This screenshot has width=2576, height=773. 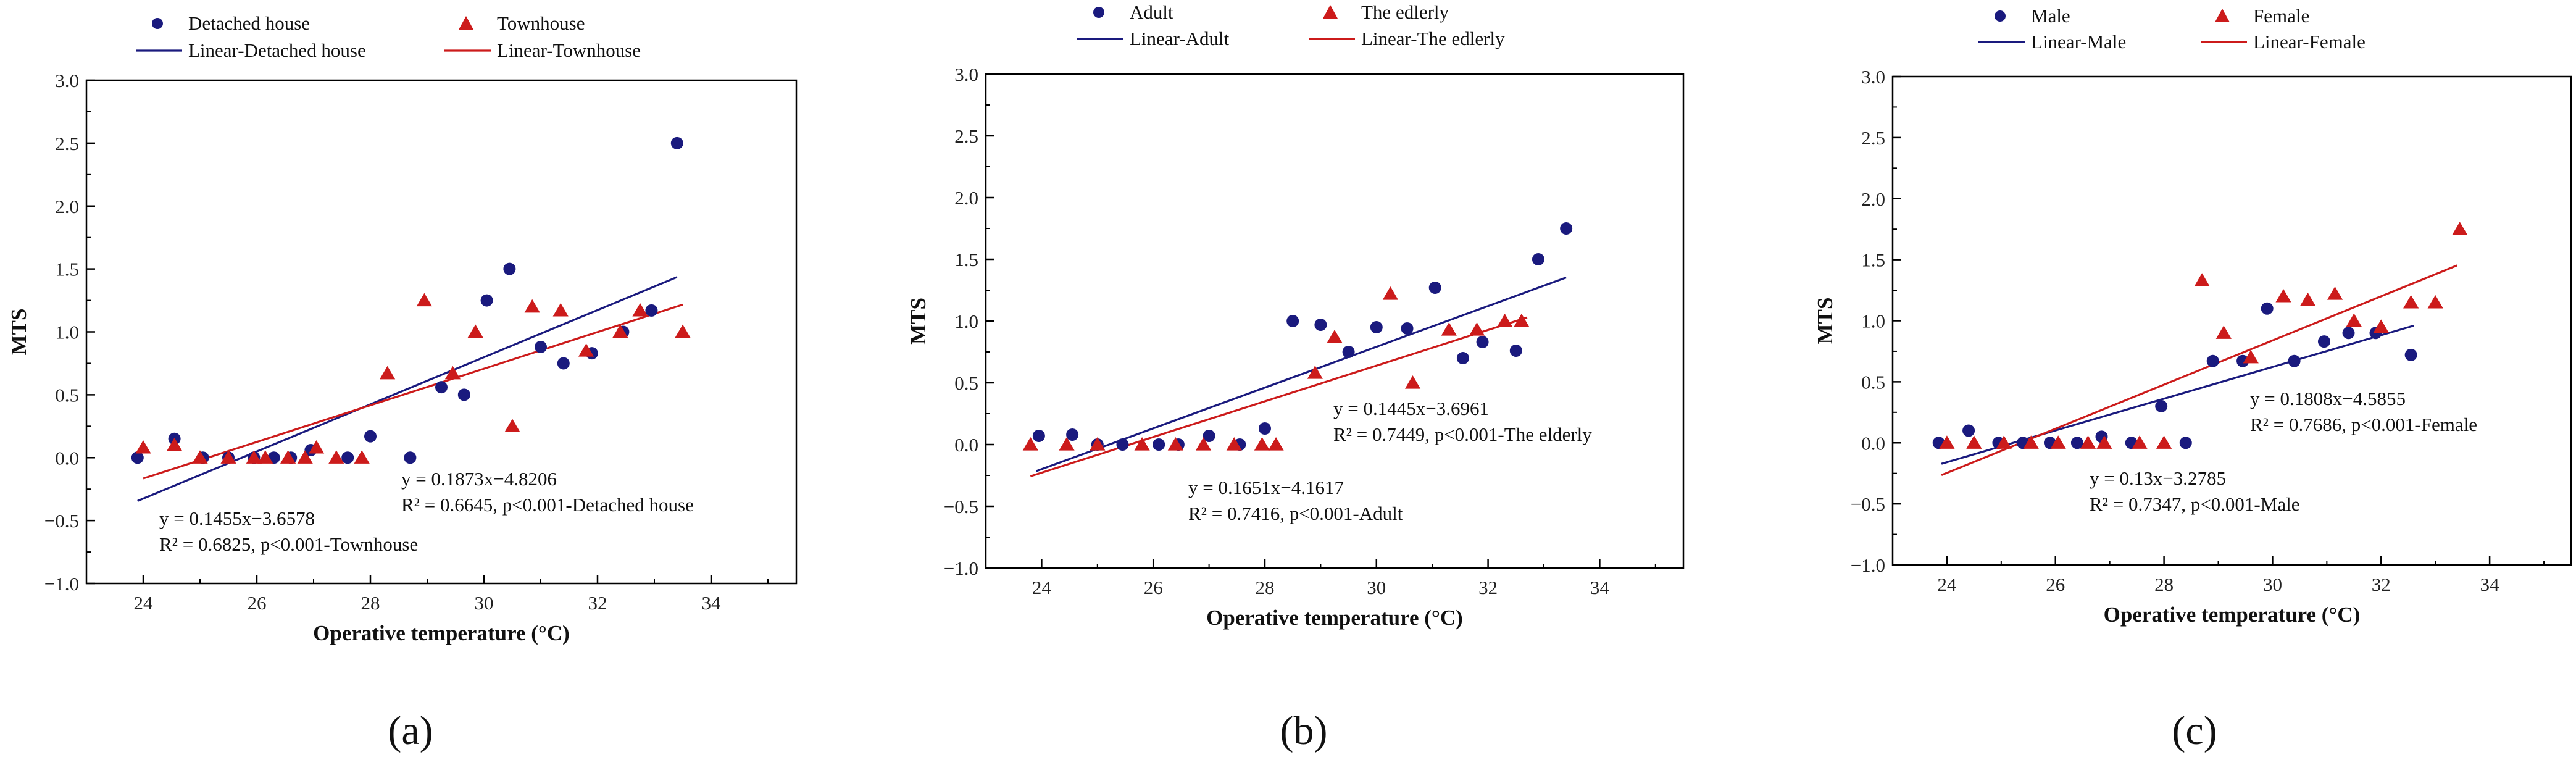 I want to click on legend-marker-townhouse, so click(x=466, y=23).